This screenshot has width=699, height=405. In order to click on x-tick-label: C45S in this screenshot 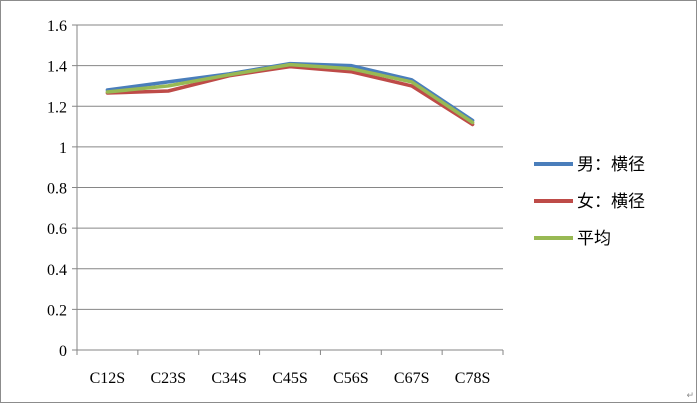, I will do `click(290, 378)`.